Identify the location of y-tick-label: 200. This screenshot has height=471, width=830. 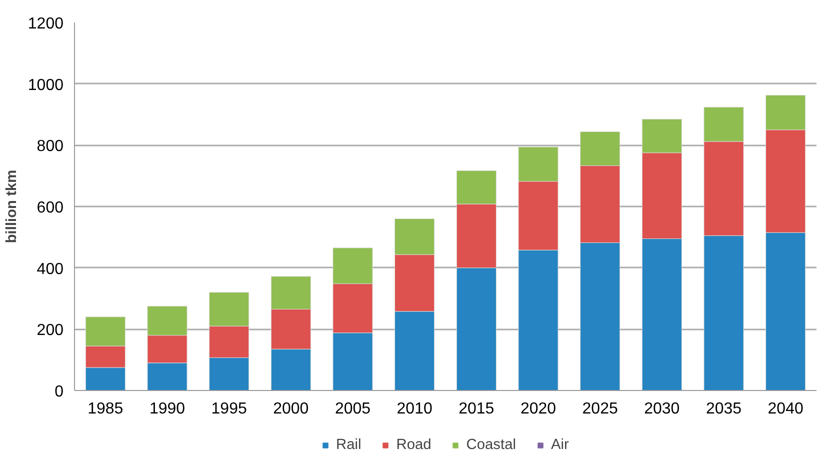
(50, 331).